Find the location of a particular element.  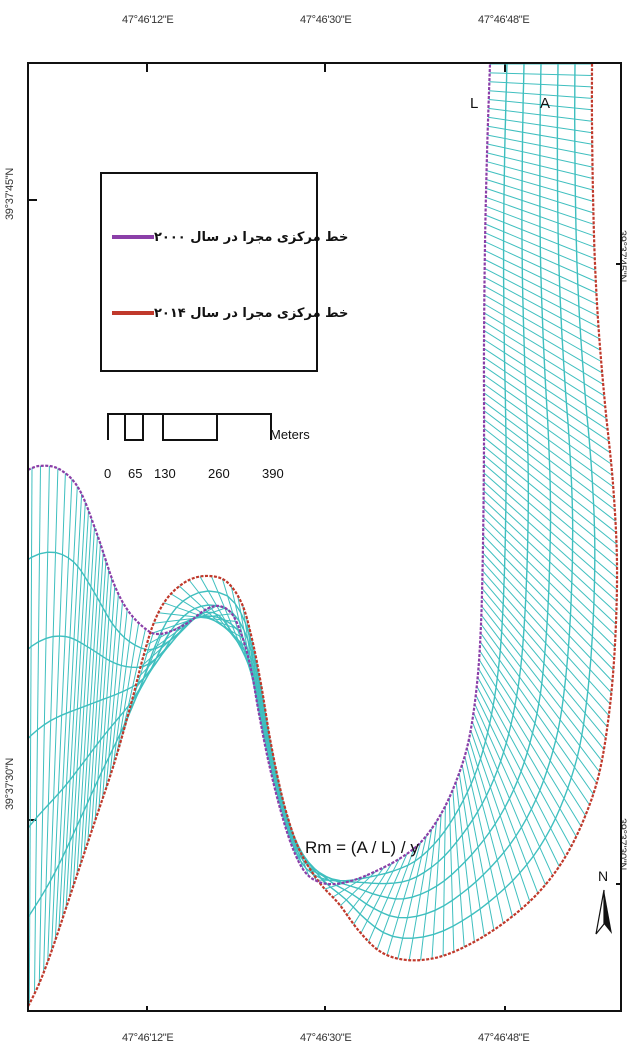

scale-tick-65: 65 is located at coordinates (135, 473).